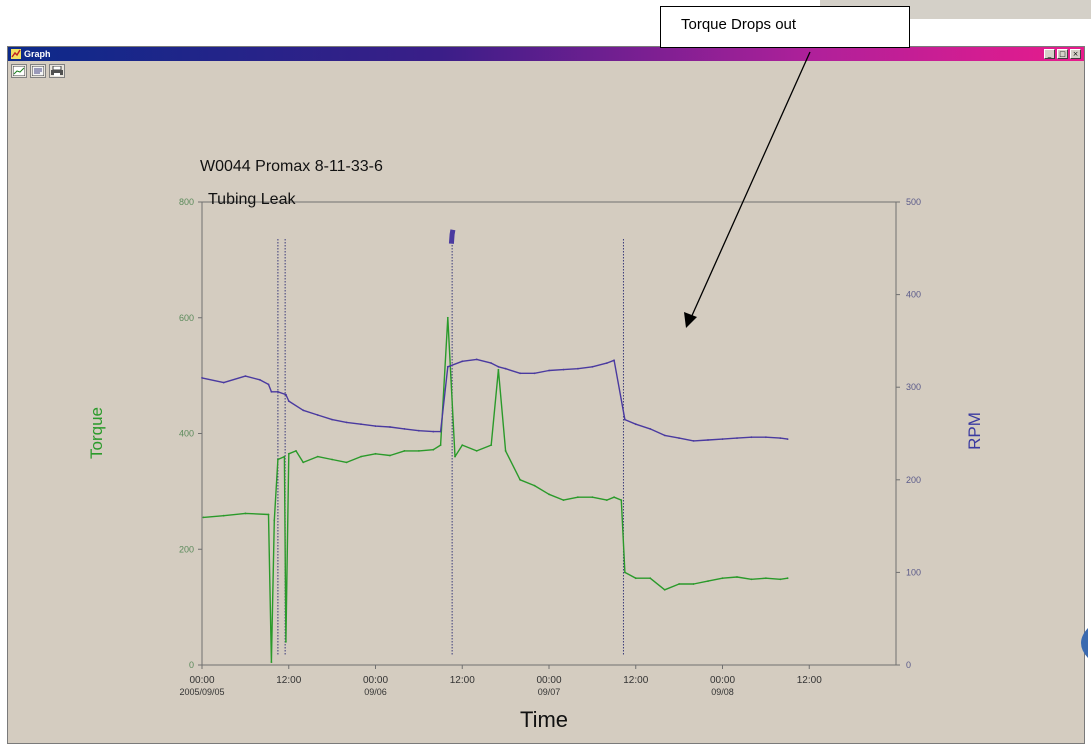  What do you see at coordinates (201, 692) in the screenshot?
I see `x-tick-date: 2005/09/05` at bounding box center [201, 692].